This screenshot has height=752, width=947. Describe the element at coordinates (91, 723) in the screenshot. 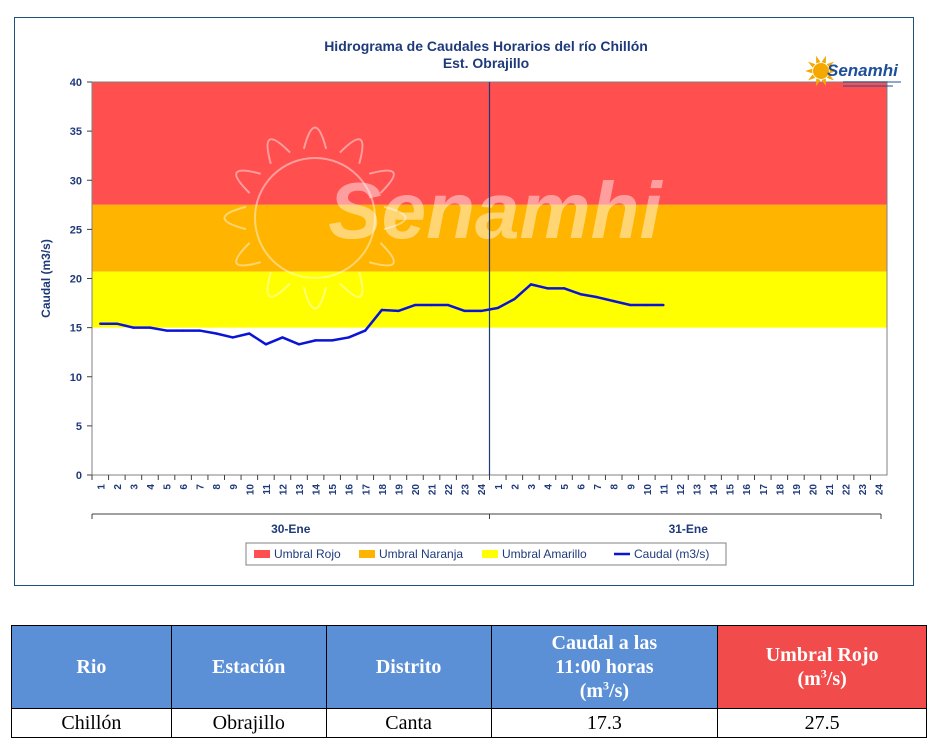

I see `cell-rio: Chillón` at that location.